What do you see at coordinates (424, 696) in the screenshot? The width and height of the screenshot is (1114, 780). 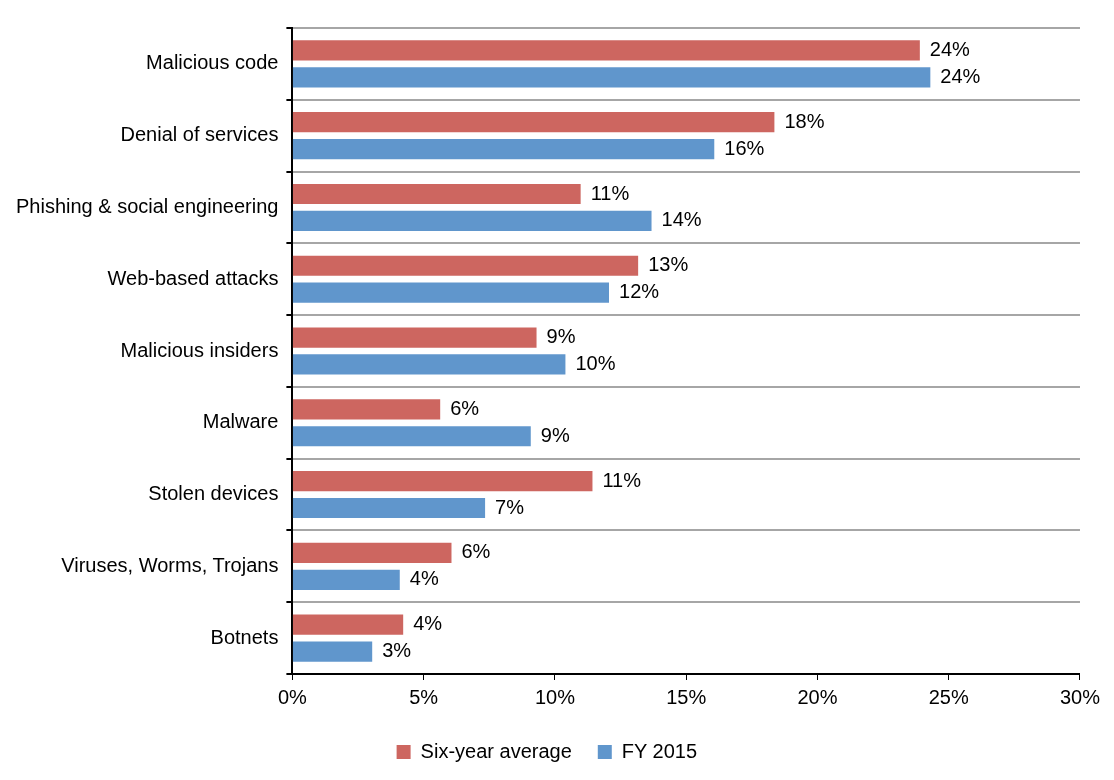 I see `x-tick-label: 5%` at bounding box center [424, 696].